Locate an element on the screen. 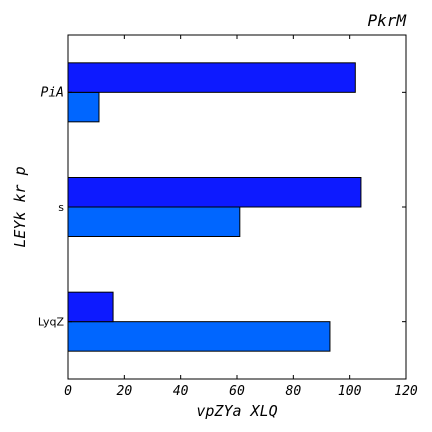  y-tick-label: PiA is located at coordinates (52, 92).